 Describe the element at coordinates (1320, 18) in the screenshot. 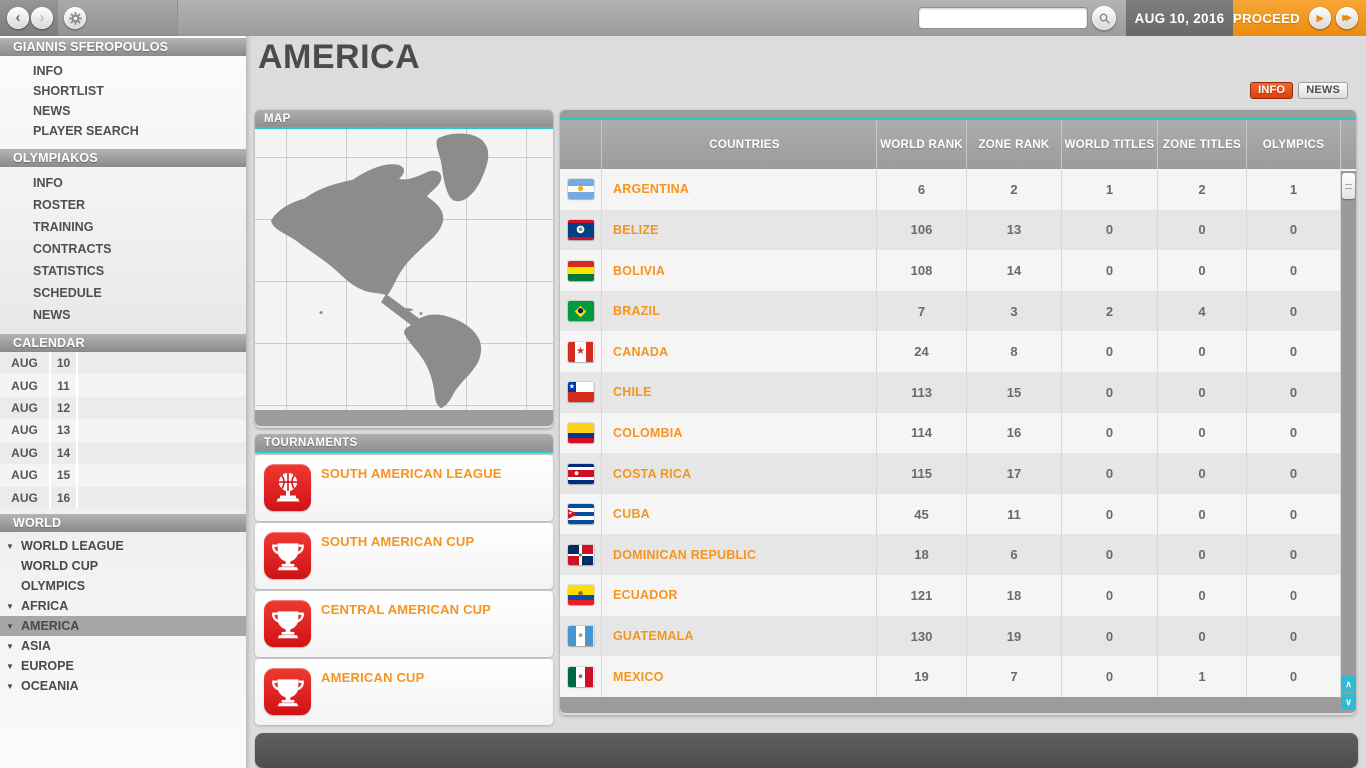

I see `proceed-one-day-button: ▶` at that location.